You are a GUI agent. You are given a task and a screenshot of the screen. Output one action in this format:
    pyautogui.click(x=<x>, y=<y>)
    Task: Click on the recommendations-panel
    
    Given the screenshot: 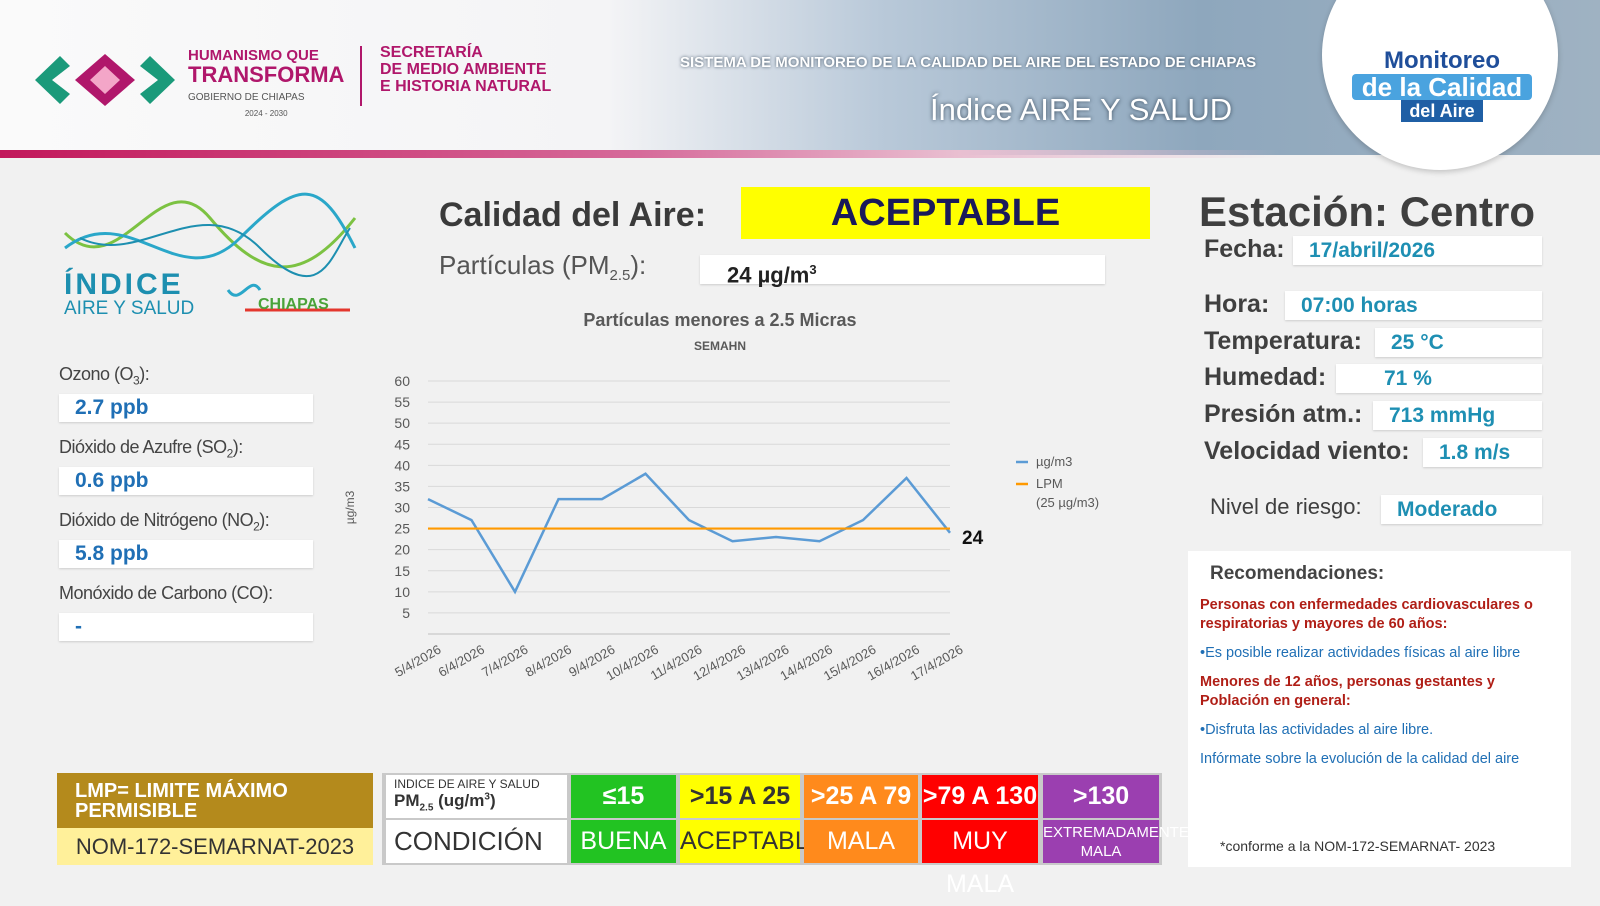 What is the action you would take?
    pyautogui.click(x=1379, y=709)
    